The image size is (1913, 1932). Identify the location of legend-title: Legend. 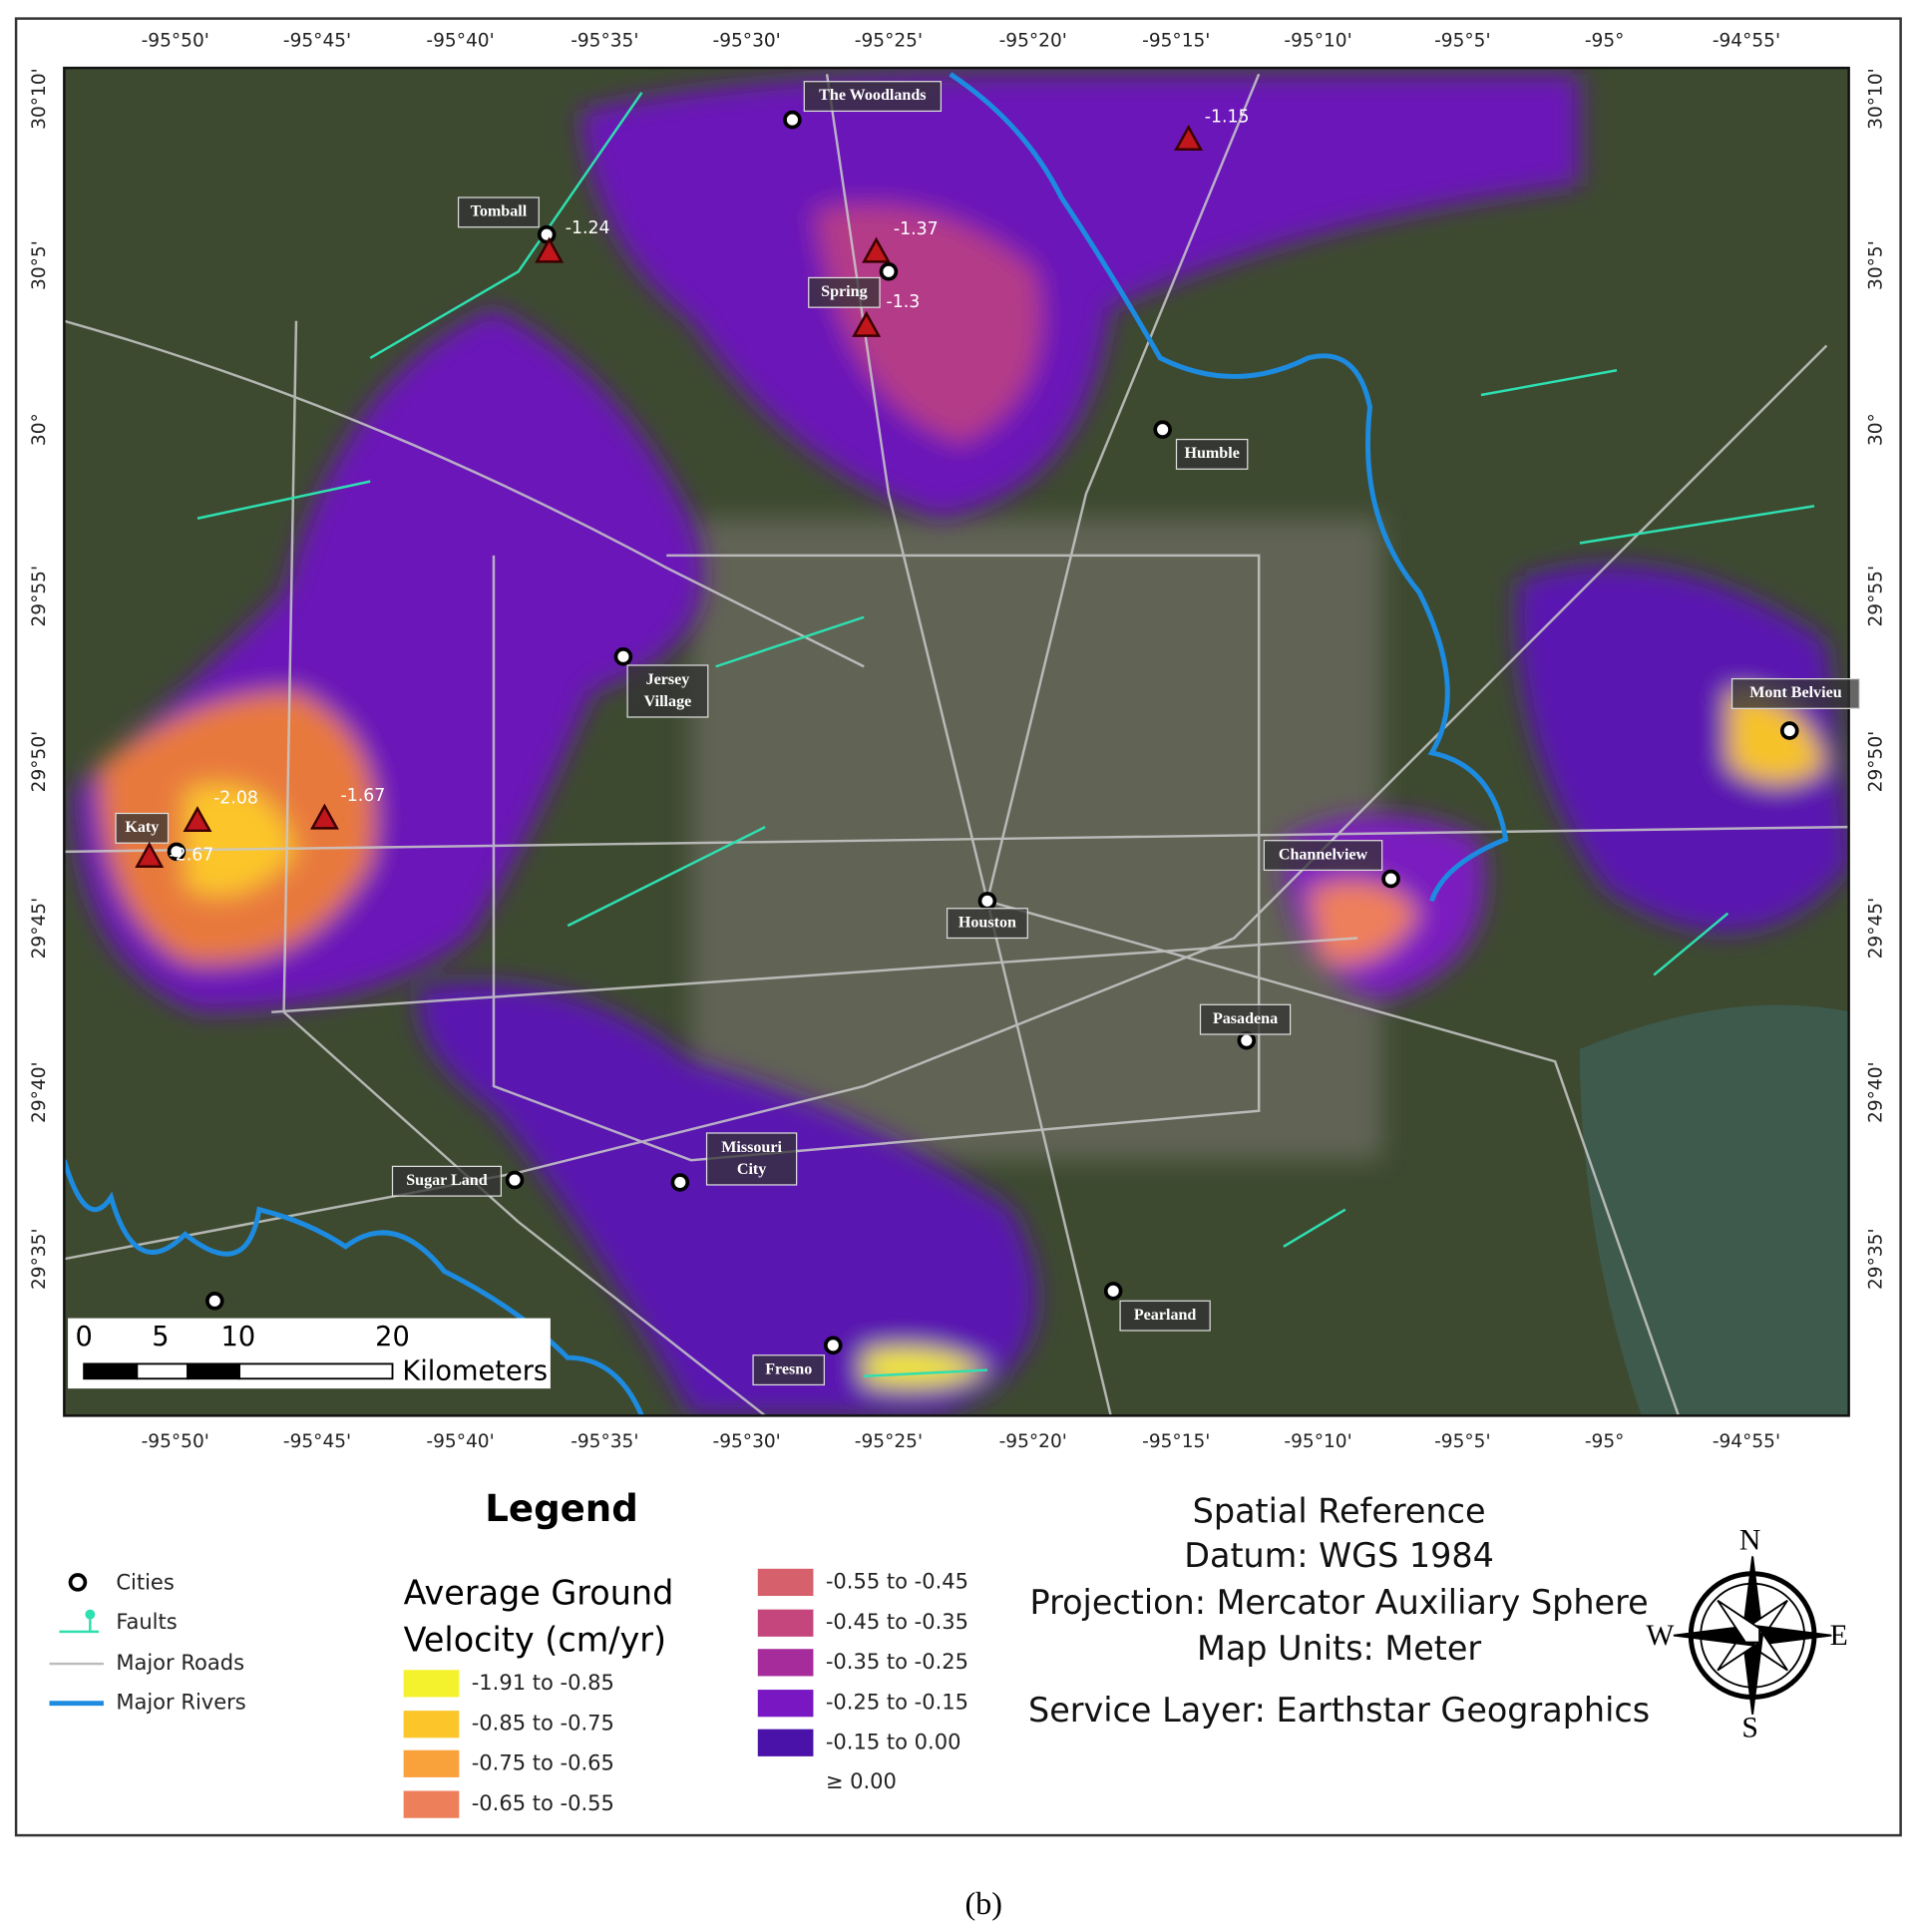
(561, 1509).